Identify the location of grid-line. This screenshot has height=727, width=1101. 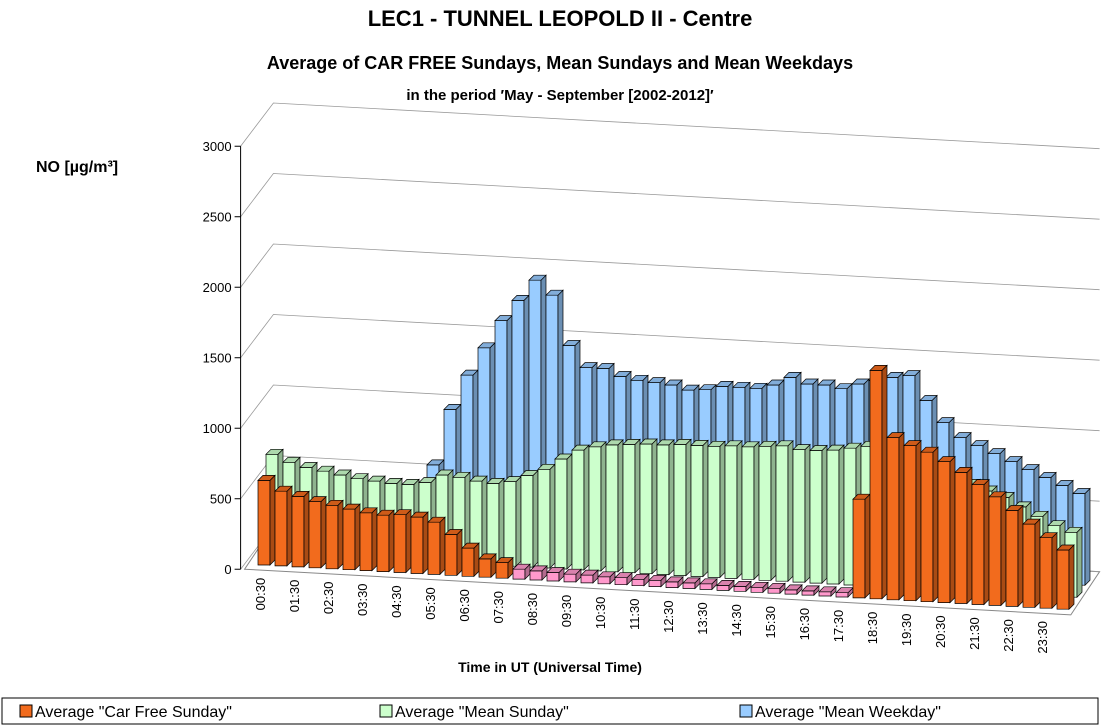
(670, 196).